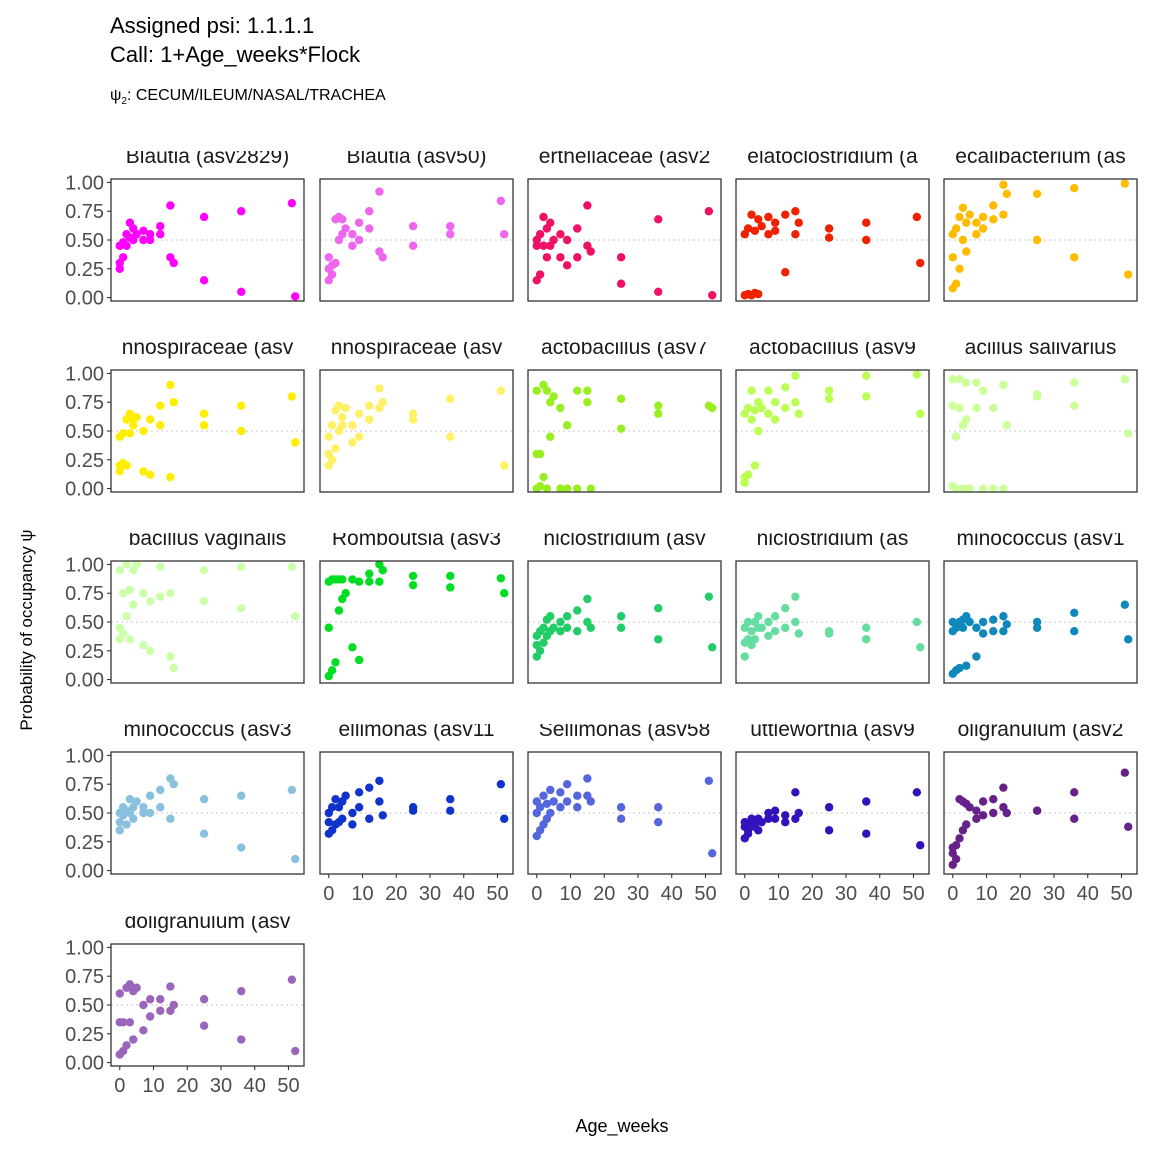 The image size is (1152, 1157). What do you see at coordinates (833, 538) in the screenshot?
I see `facet-strip-label: niclostridium (as` at bounding box center [833, 538].